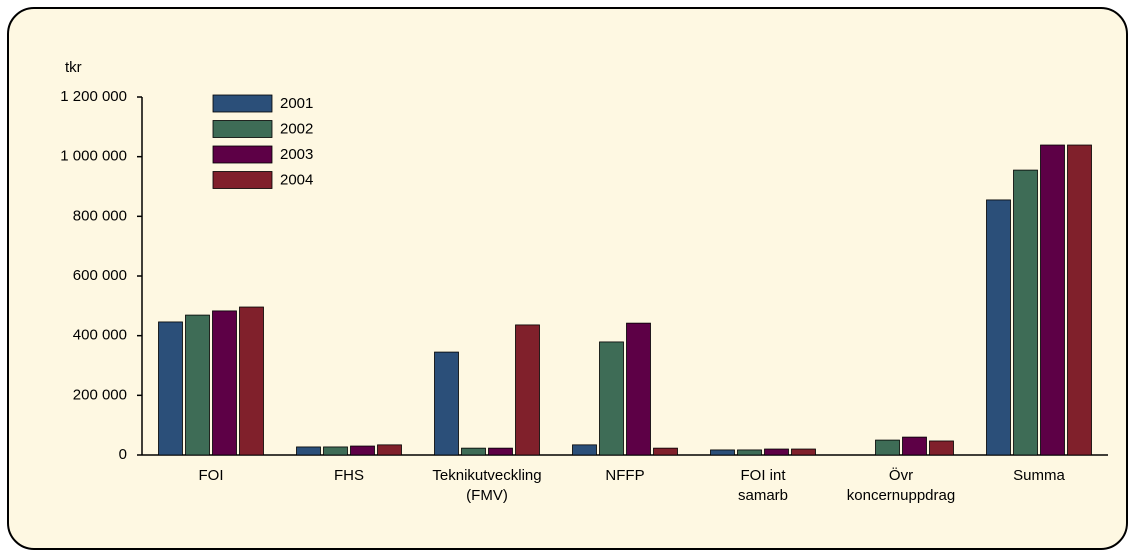  What do you see at coordinates (73, 67) in the screenshot?
I see `y-axis-label: tkr` at bounding box center [73, 67].